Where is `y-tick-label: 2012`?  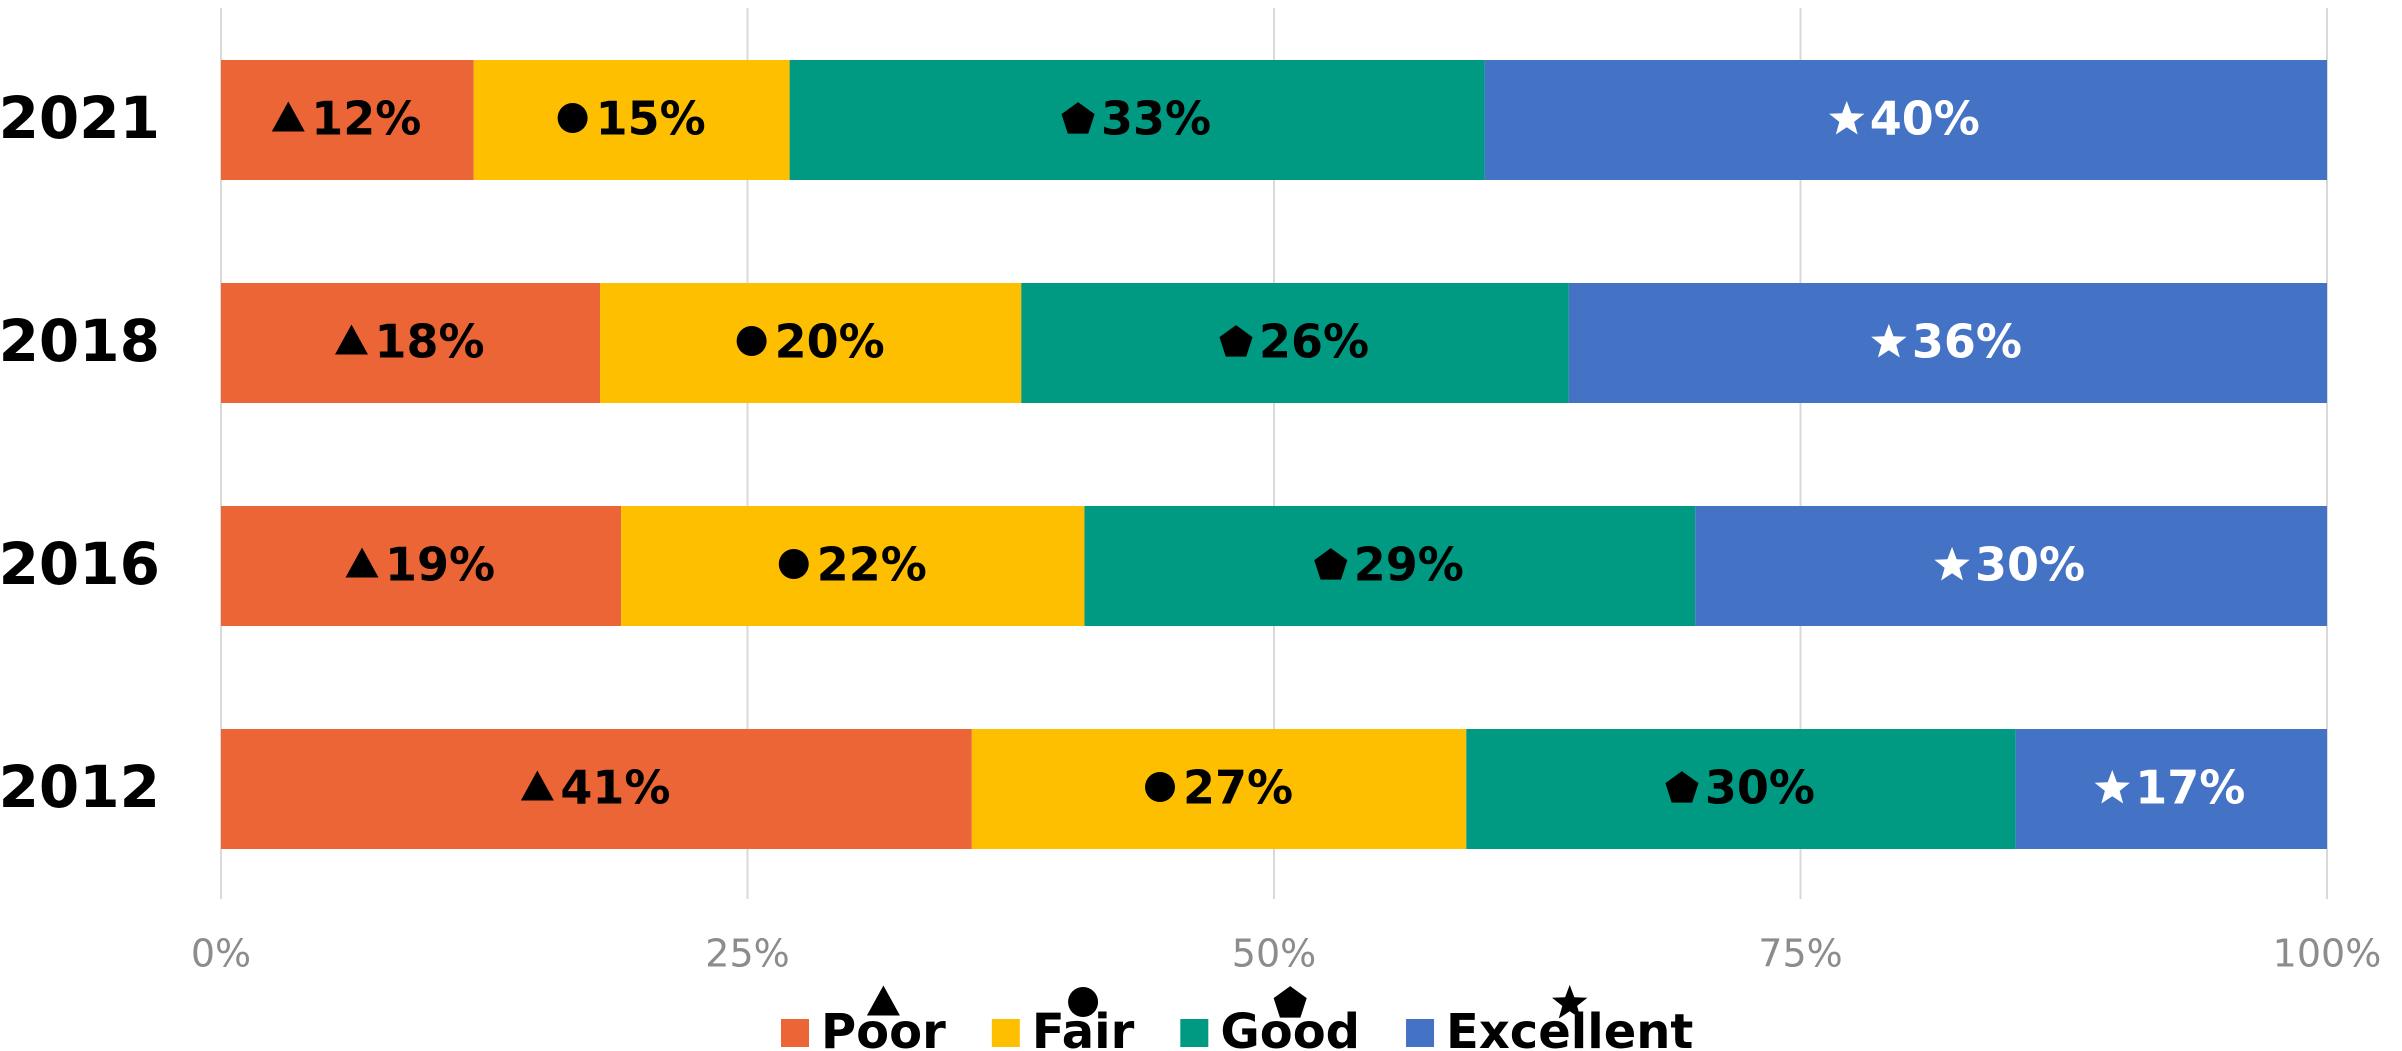
y-tick-label: 2012 is located at coordinates (80, 787).